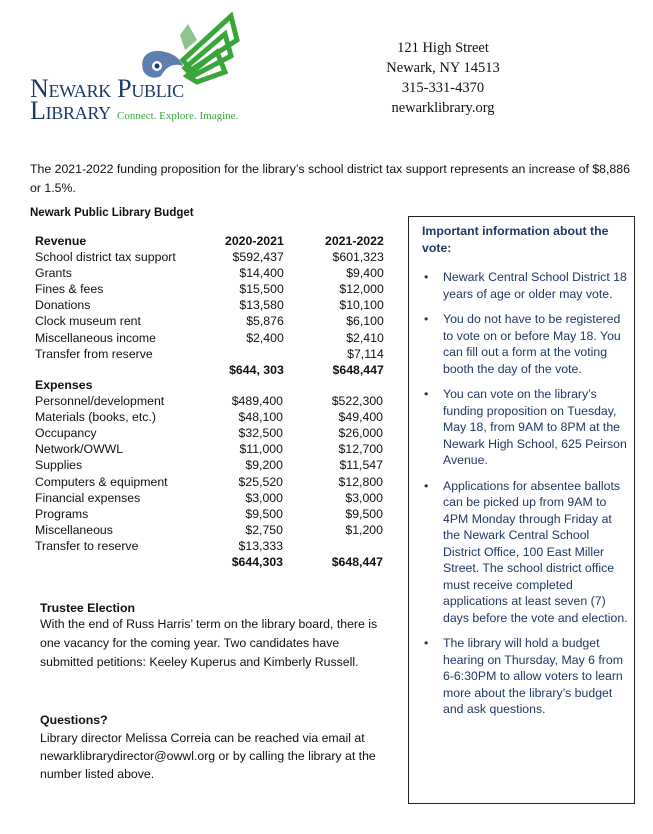 The height and width of the screenshot is (834, 653). What do you see at coordinates (209, 449) in the screenshot?
I see `table-row: Network/OWWL $11,000 $12,700` at bounding box center [209, 449].